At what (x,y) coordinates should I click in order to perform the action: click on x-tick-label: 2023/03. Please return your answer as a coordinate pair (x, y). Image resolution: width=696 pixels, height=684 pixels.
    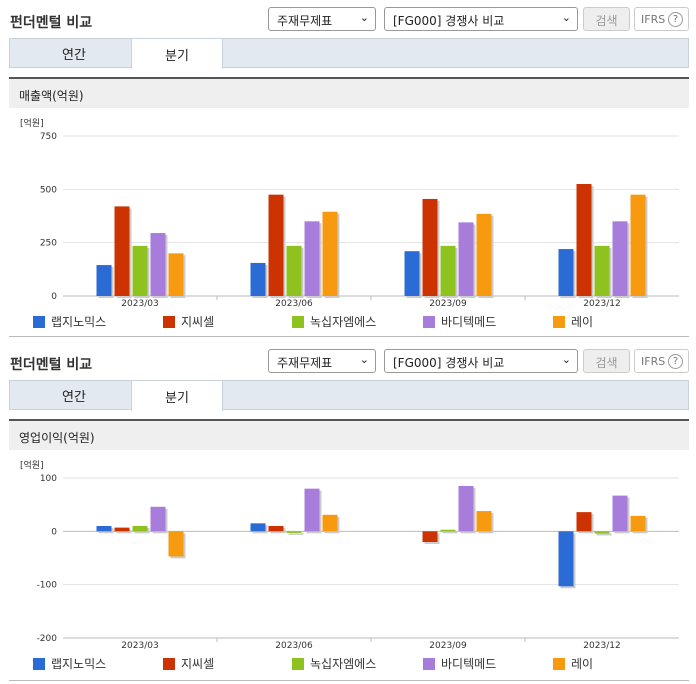
    Looking at the image, I should click on (139, 304).